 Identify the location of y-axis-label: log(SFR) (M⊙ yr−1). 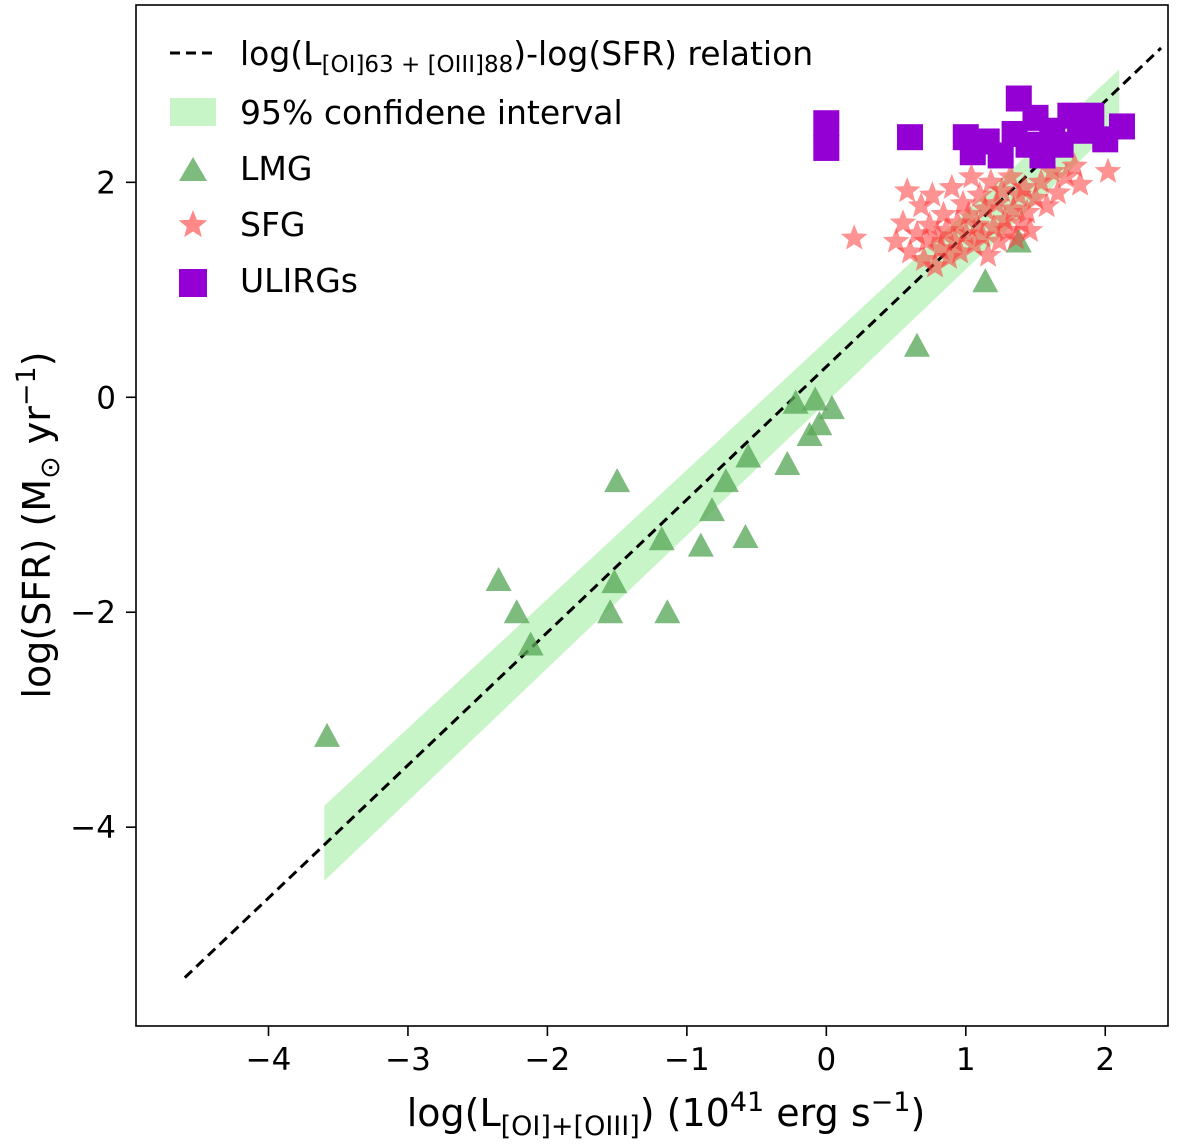
(38, 524).